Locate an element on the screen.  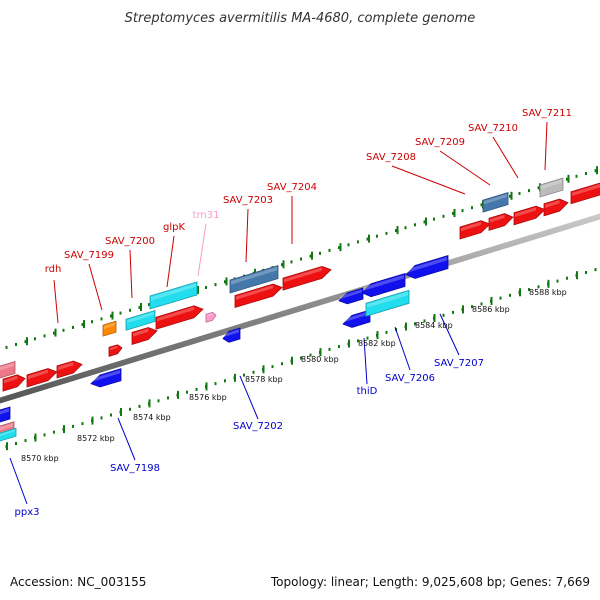
gene-blue-thid-body is located at coordinates (356, 318).